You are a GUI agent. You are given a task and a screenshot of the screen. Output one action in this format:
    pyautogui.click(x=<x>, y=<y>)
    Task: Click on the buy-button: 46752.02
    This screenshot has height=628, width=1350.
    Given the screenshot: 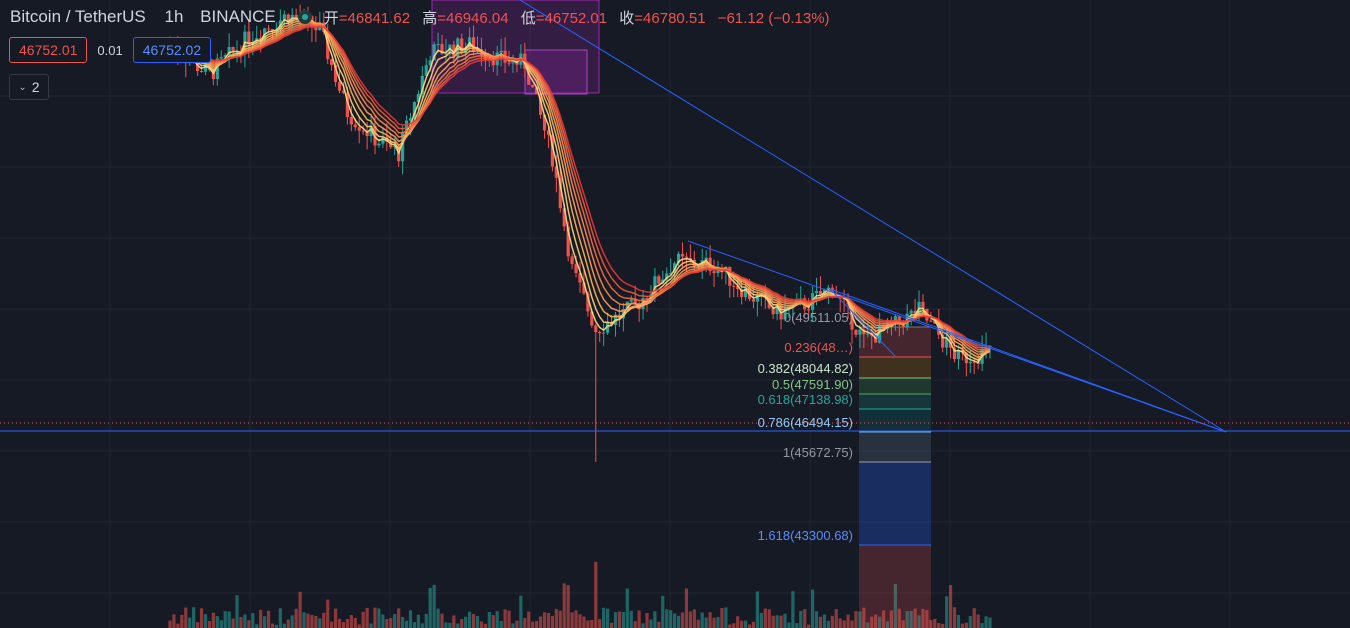 What is the action you would take?
    pyautogui.click(x=172, y=50)
    